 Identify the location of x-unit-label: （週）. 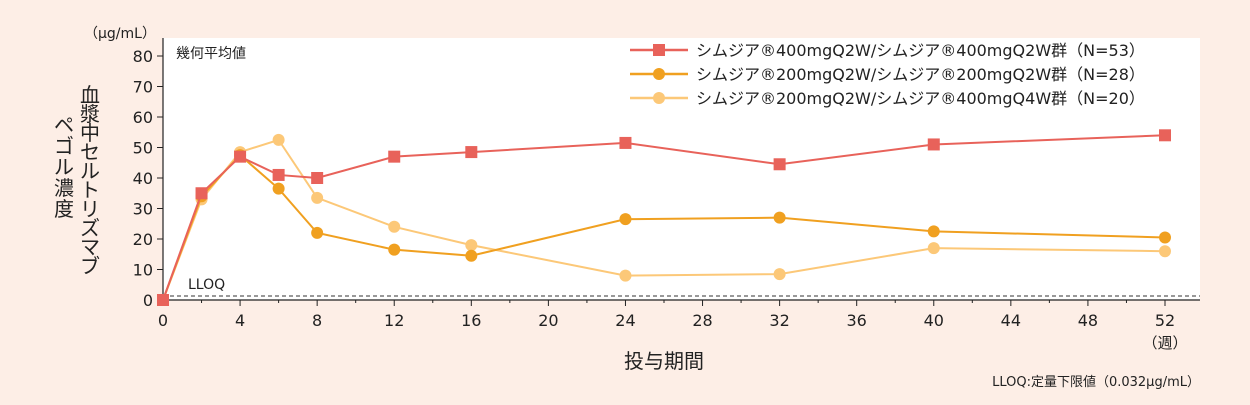
(1164, 343).